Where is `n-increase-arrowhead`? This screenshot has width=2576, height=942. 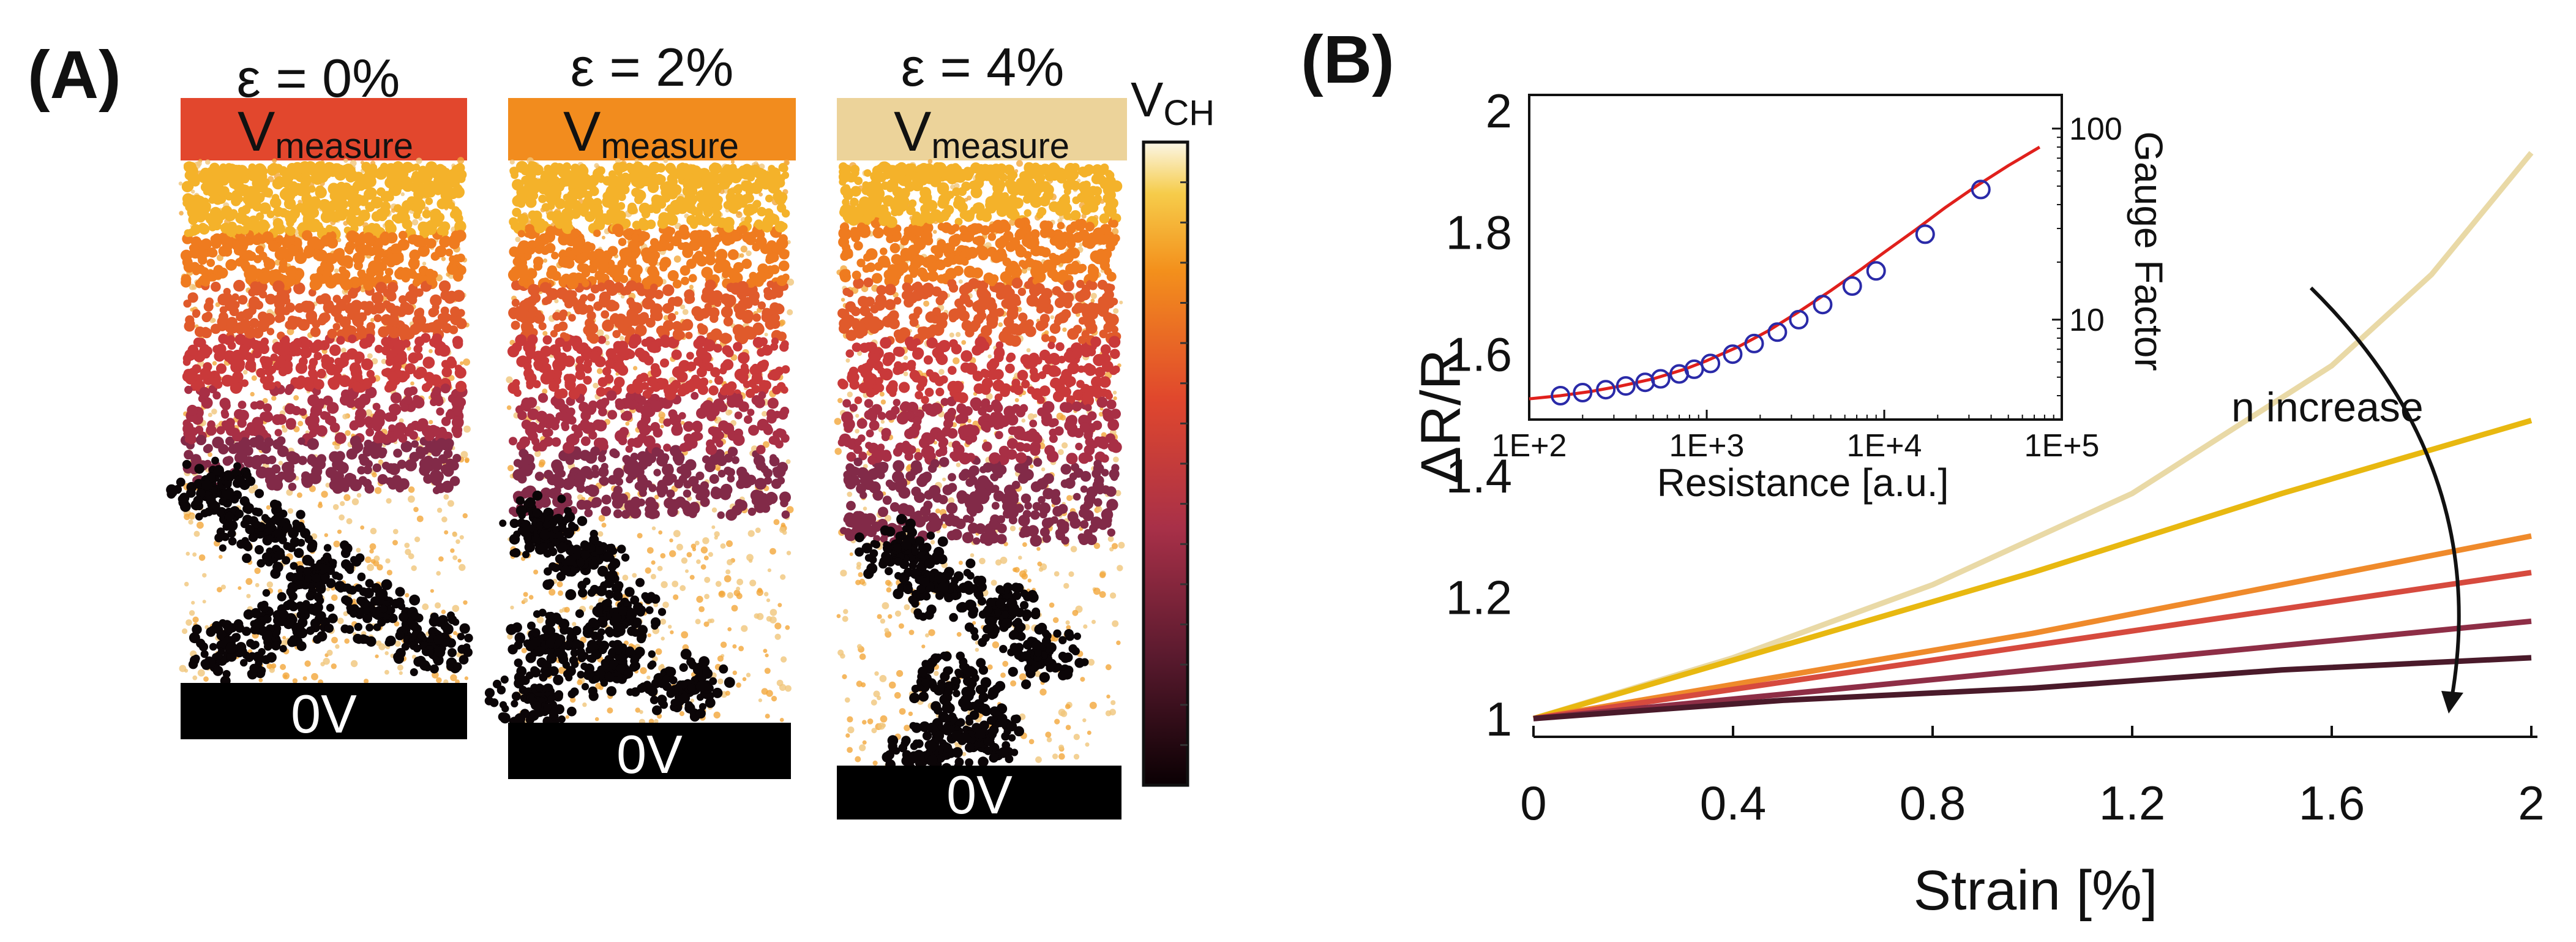
n-increase-arrowhead is located at coordinates (2452, 702).